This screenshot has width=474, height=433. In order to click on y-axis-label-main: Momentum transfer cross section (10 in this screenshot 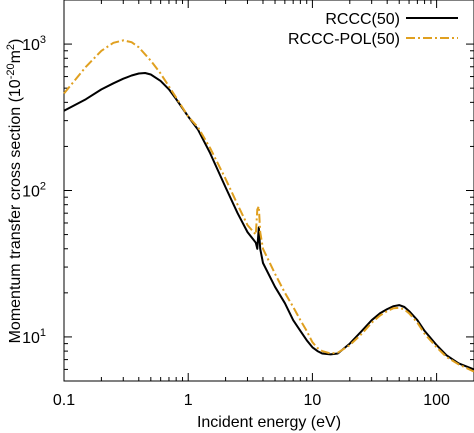, I will do `click(15, 211)`.